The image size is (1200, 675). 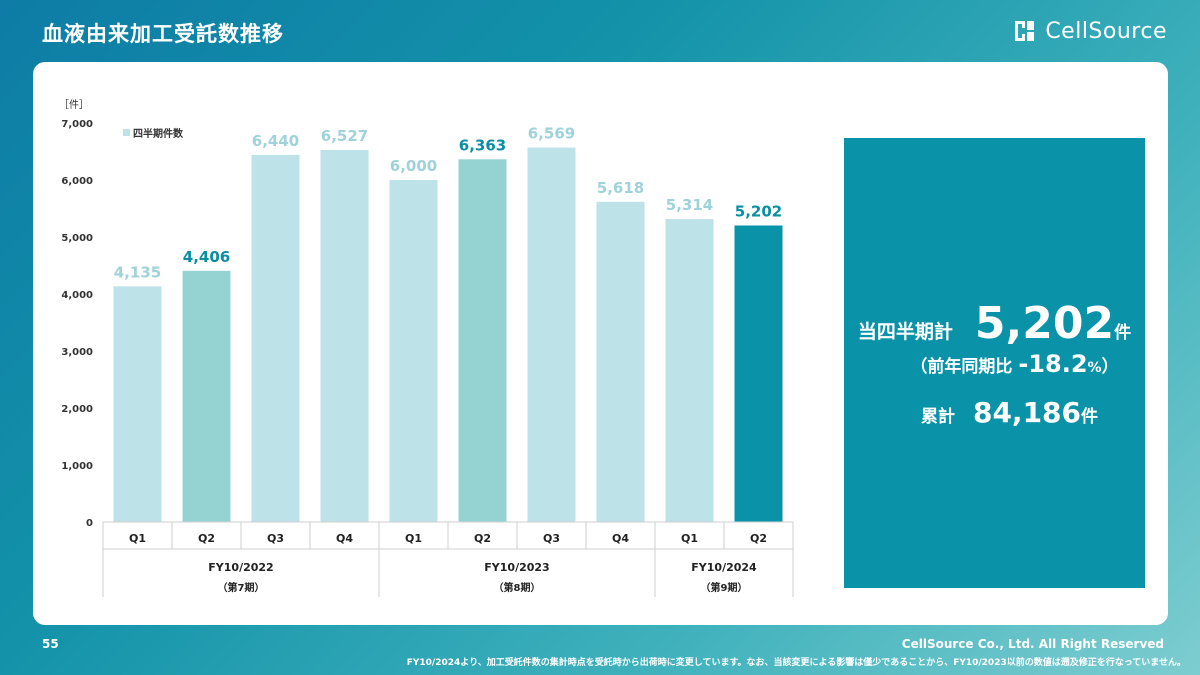 I want to click on legend-label: 四半期件数, so click(x=158, y=133).